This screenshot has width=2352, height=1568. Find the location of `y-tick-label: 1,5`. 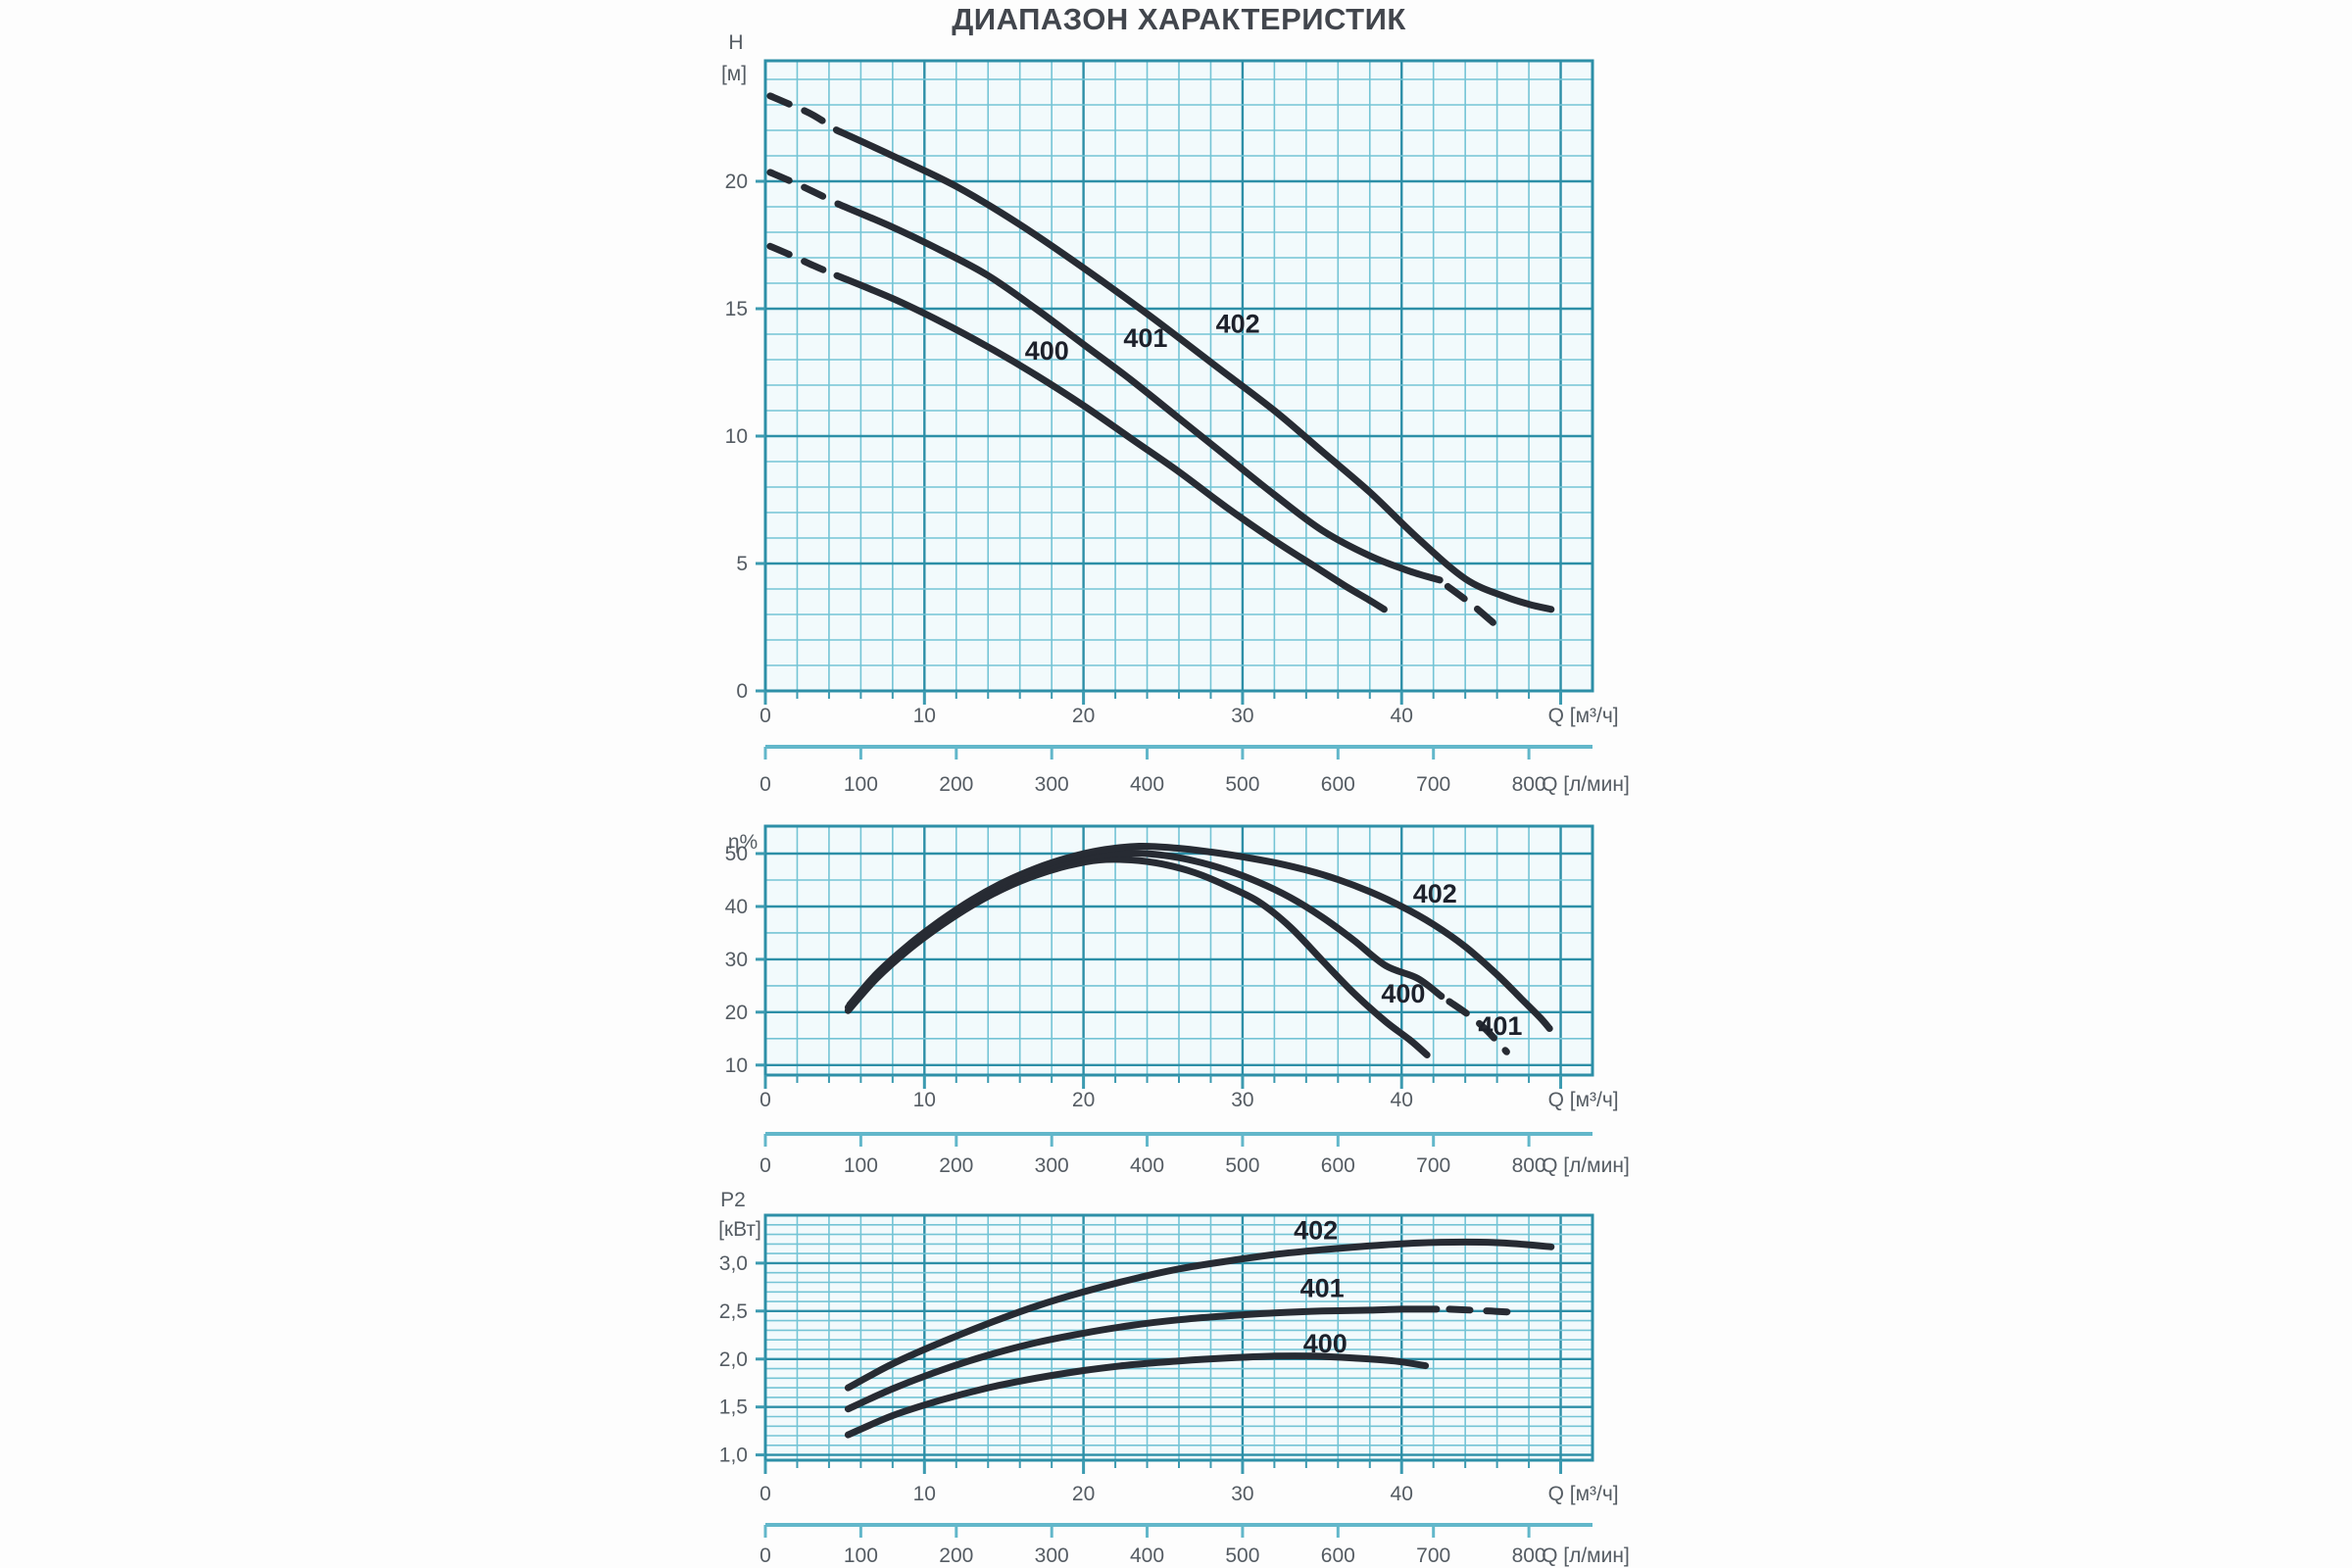

y-tick-label: 1,5 is located at coordinates (733, 1407).